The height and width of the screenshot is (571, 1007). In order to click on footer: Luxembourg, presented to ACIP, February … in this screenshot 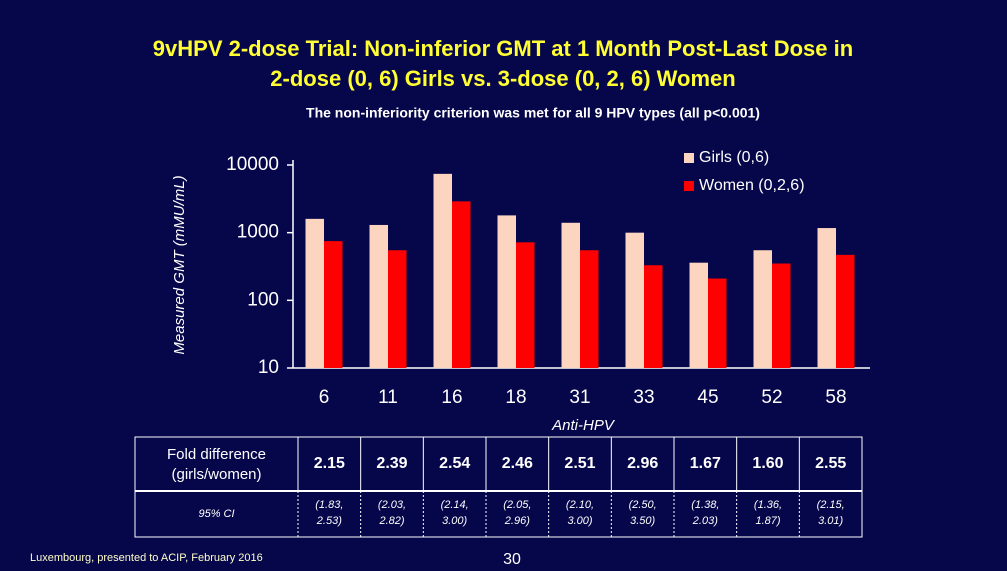, I will do `click(146, 558)`.